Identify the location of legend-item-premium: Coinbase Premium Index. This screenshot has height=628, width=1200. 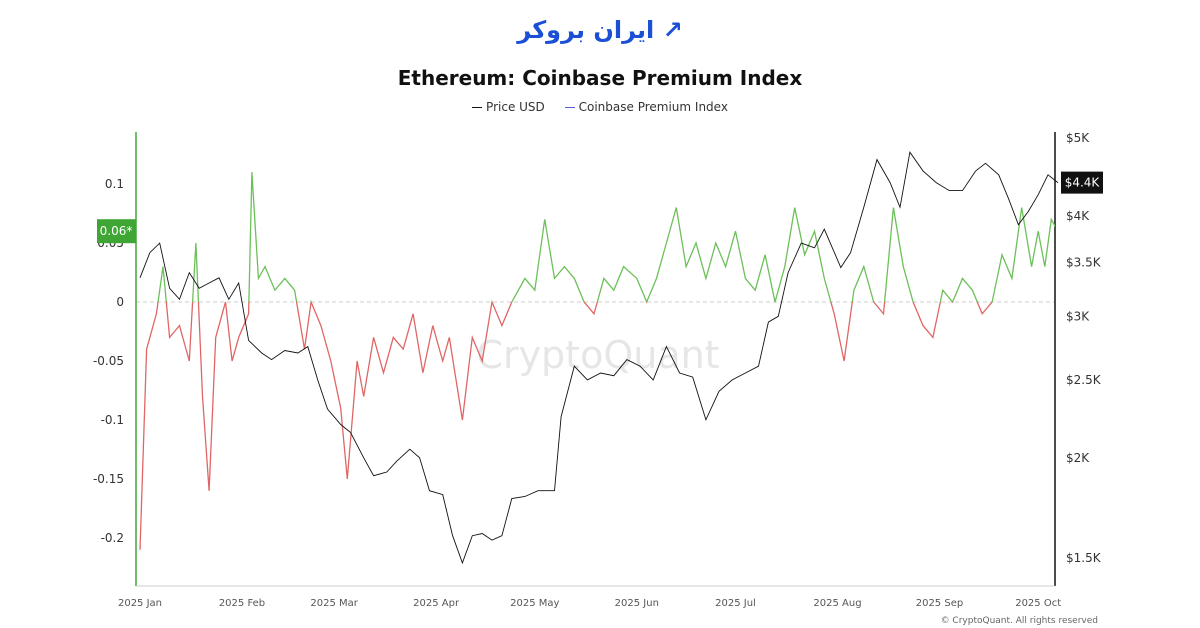
(646, 107).